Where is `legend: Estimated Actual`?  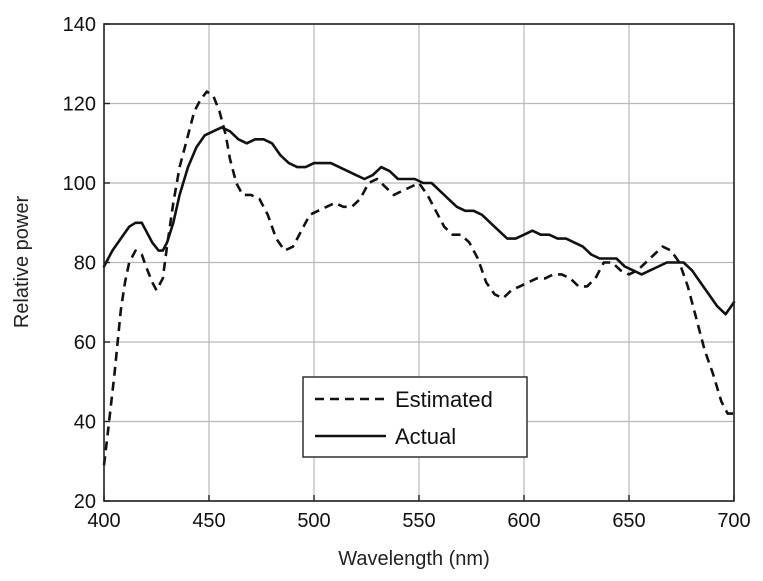 legend: Estimated Actual is located at coordinates (415, 417).